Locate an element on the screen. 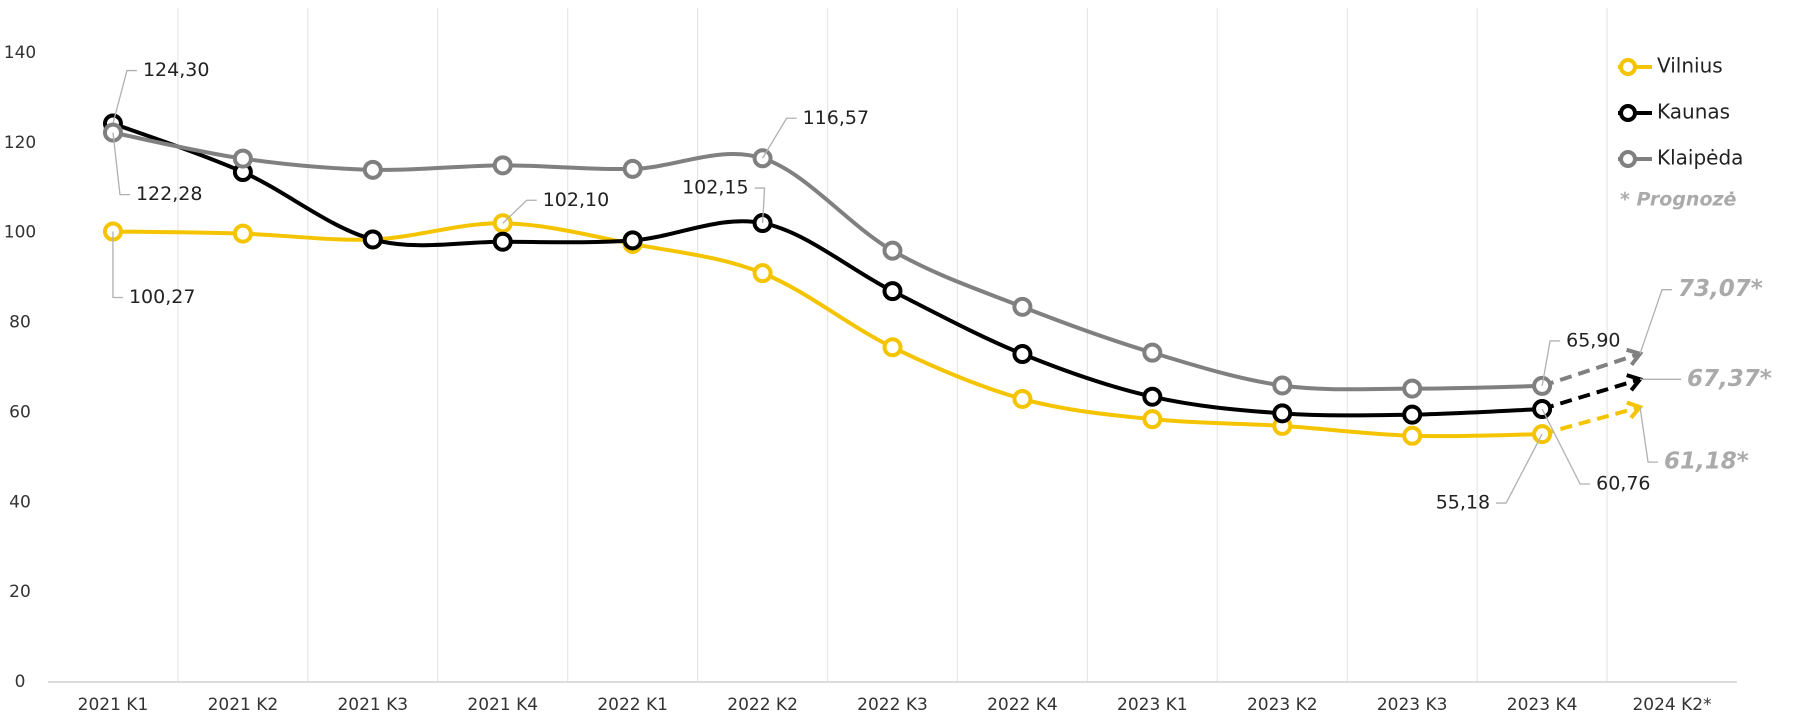 Image resolution: width=1812 pixels, height=720 pixels. y-tick-label: 100 is located at coordinates (20, 233).